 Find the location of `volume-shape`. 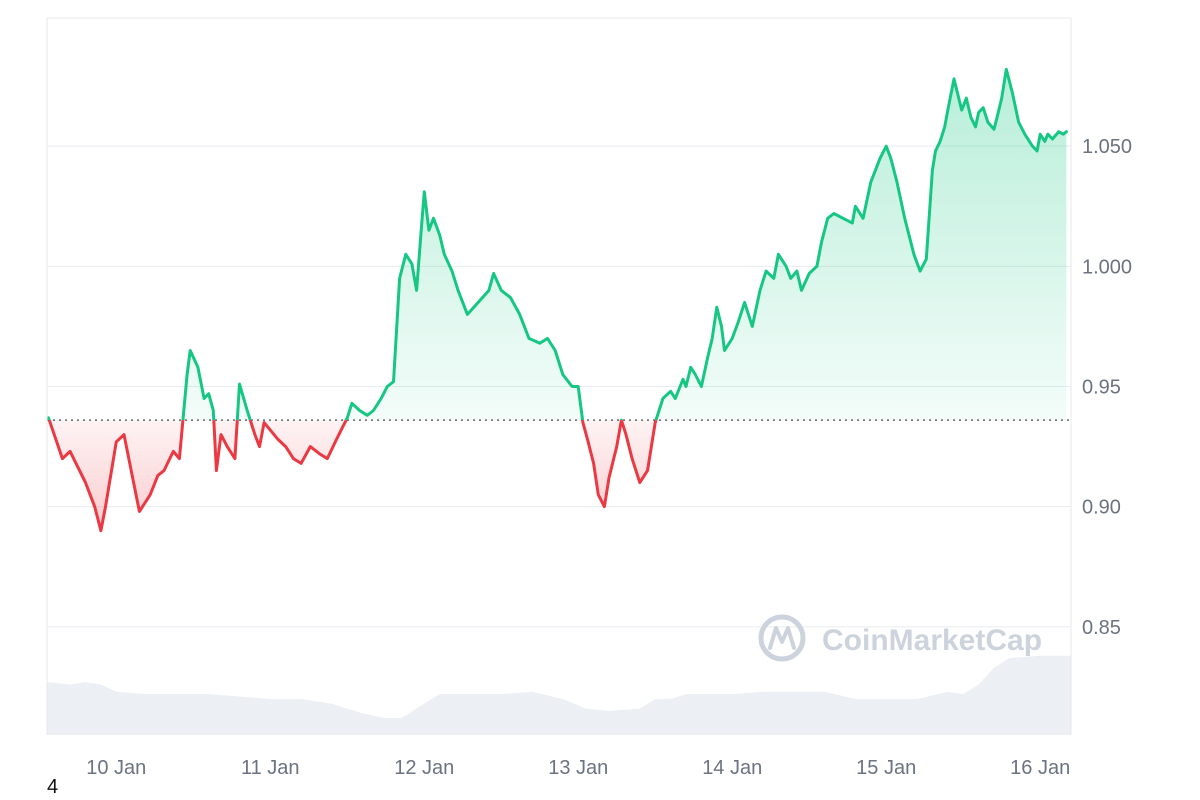

volume-shape is located at coordinates (559, 695).